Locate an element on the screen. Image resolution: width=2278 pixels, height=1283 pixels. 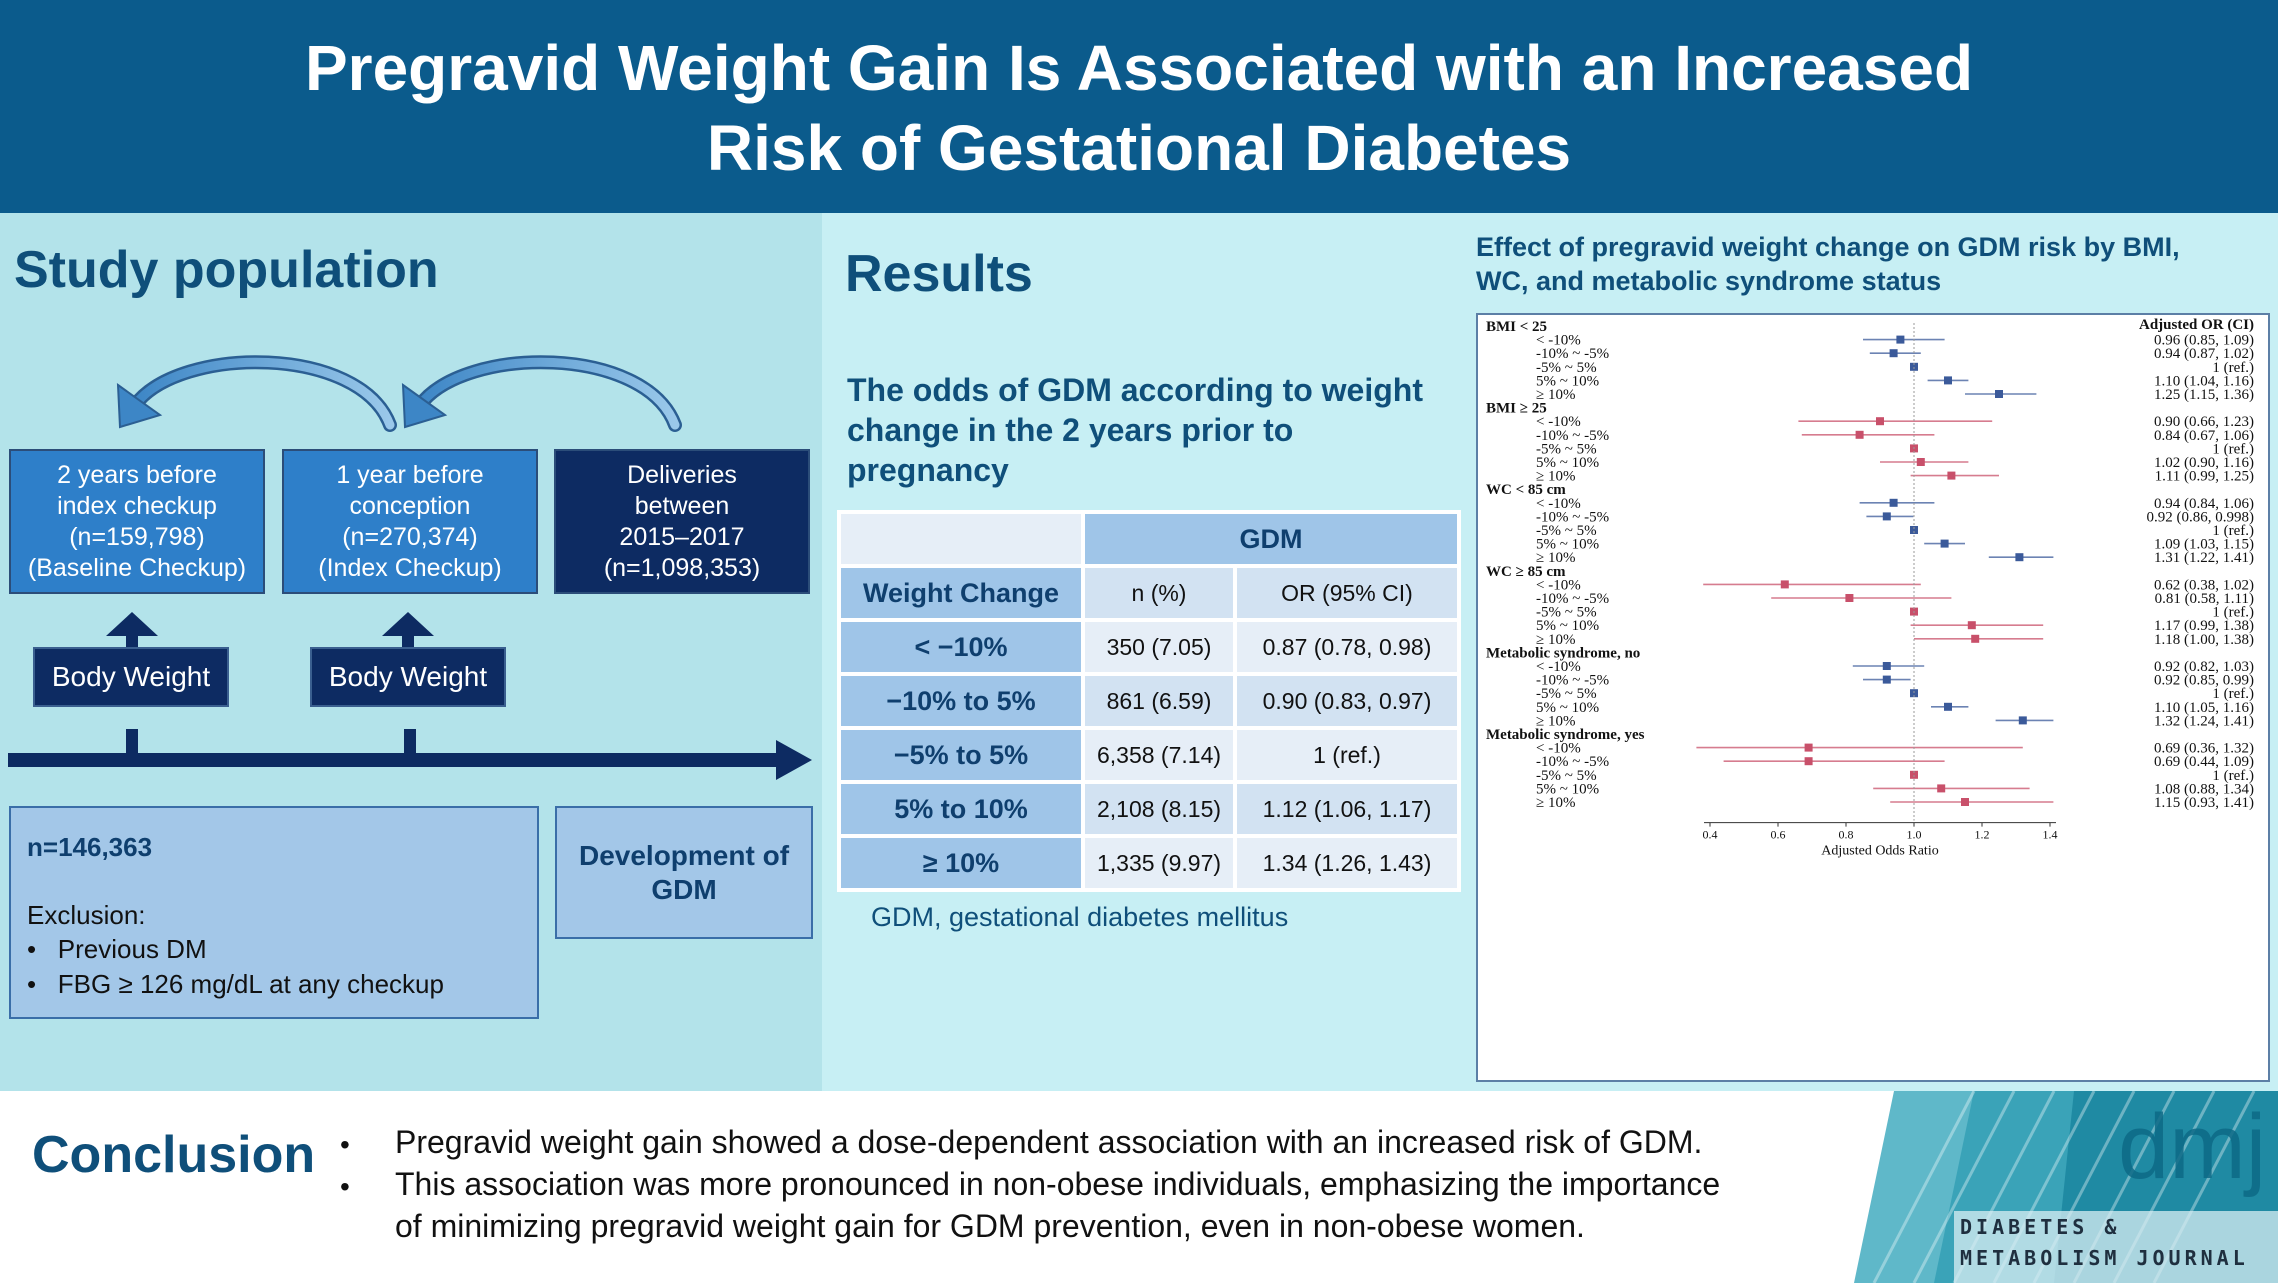
curved-arrow-left is located at coordinates (256, 393).